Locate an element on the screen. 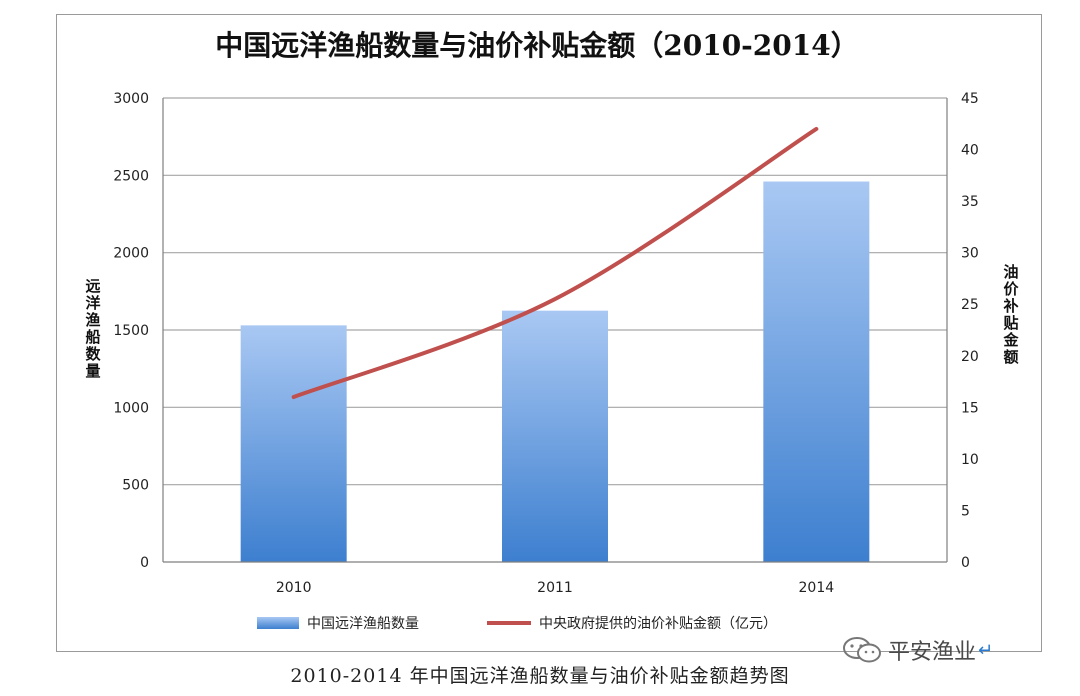  watermark: 平安渔业 ↵ is located at coordinates (917, 650).